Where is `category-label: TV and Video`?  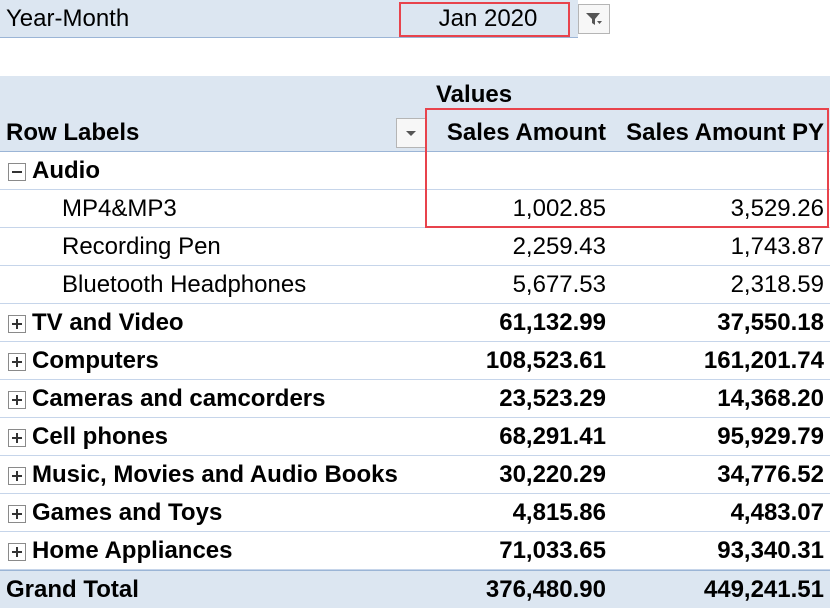
category-label: TV and Video is located at coordinates (108, 322).